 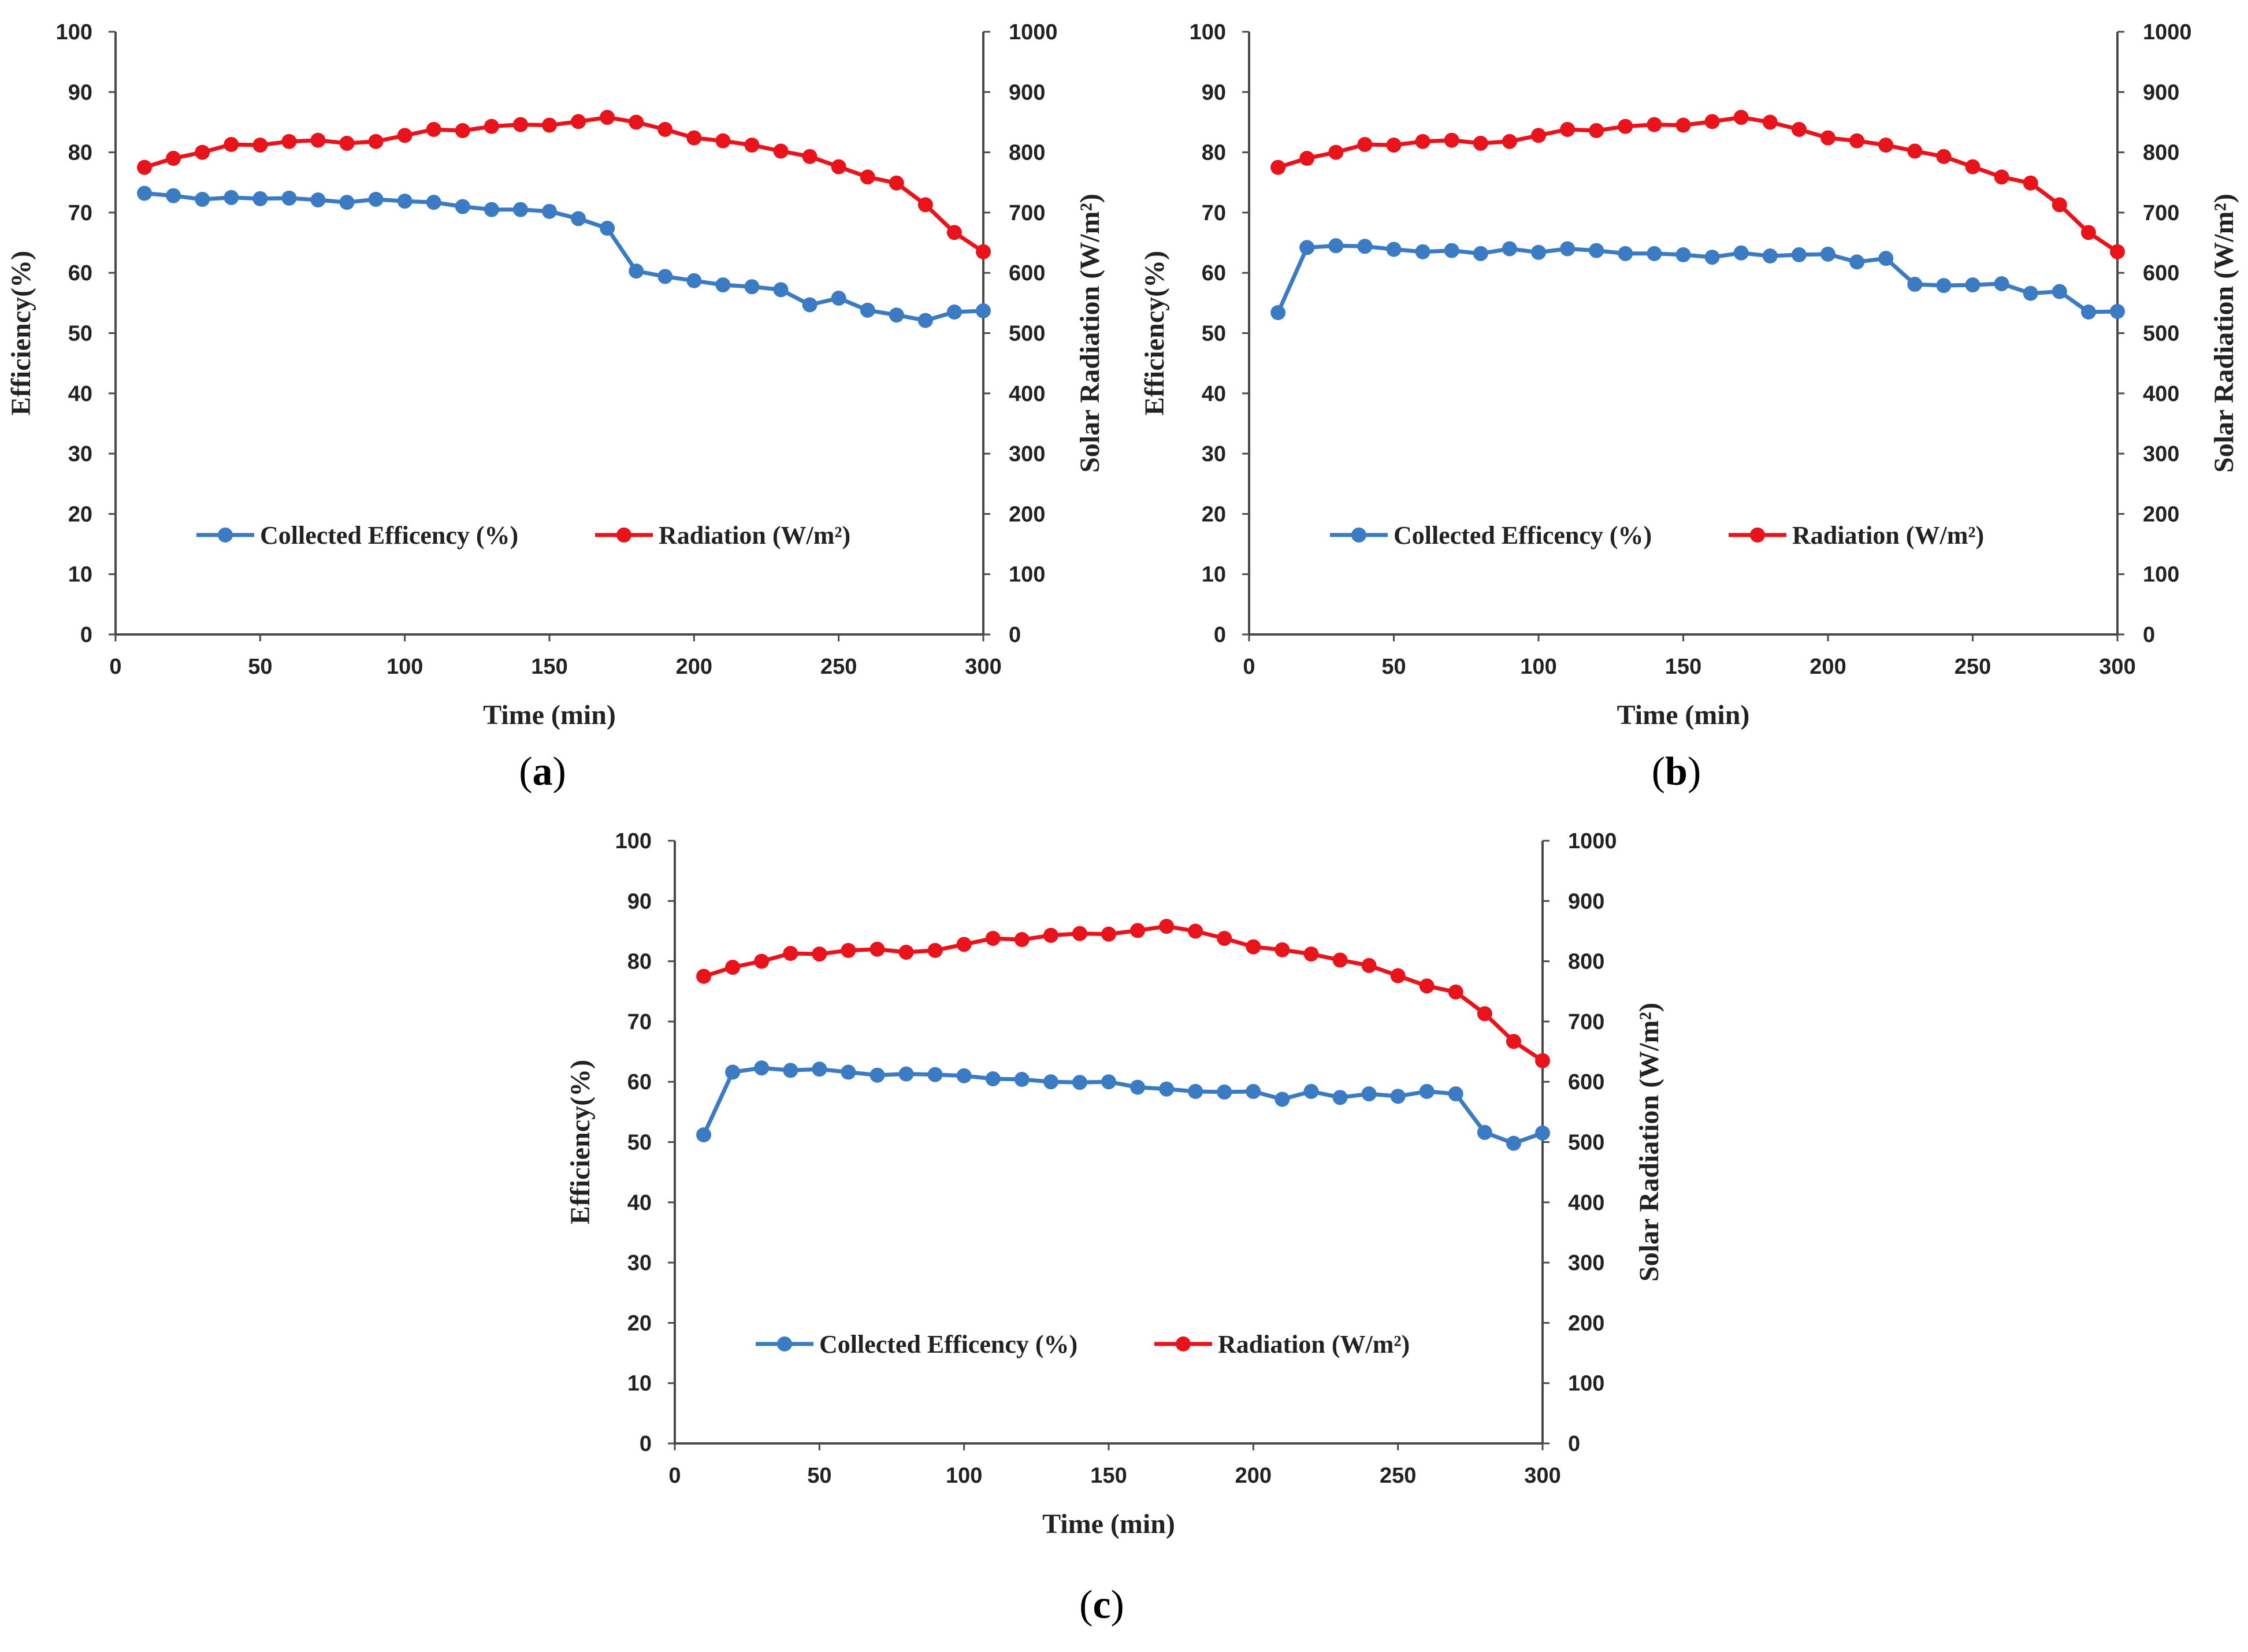 What do you see at coordinates (80, 575) in the screenshot?
I see `left-y-tick-label: 10` at bounding box center [80, 575].